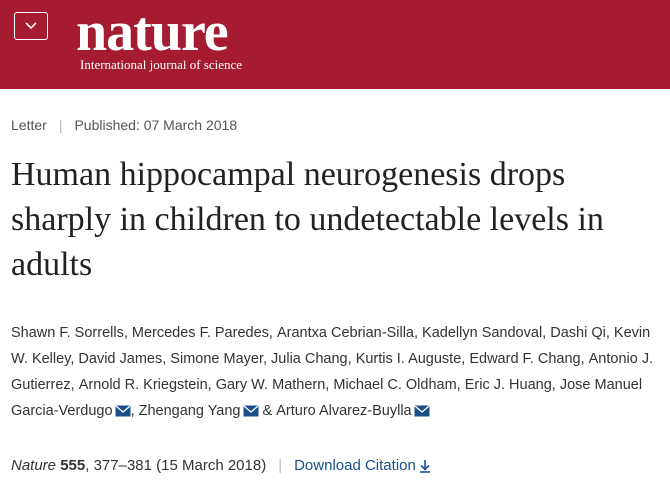 This screenshot has width=670, height=481. I want to click on author-item: Arantxa Cebrian-Silla,, so click(349, 333).